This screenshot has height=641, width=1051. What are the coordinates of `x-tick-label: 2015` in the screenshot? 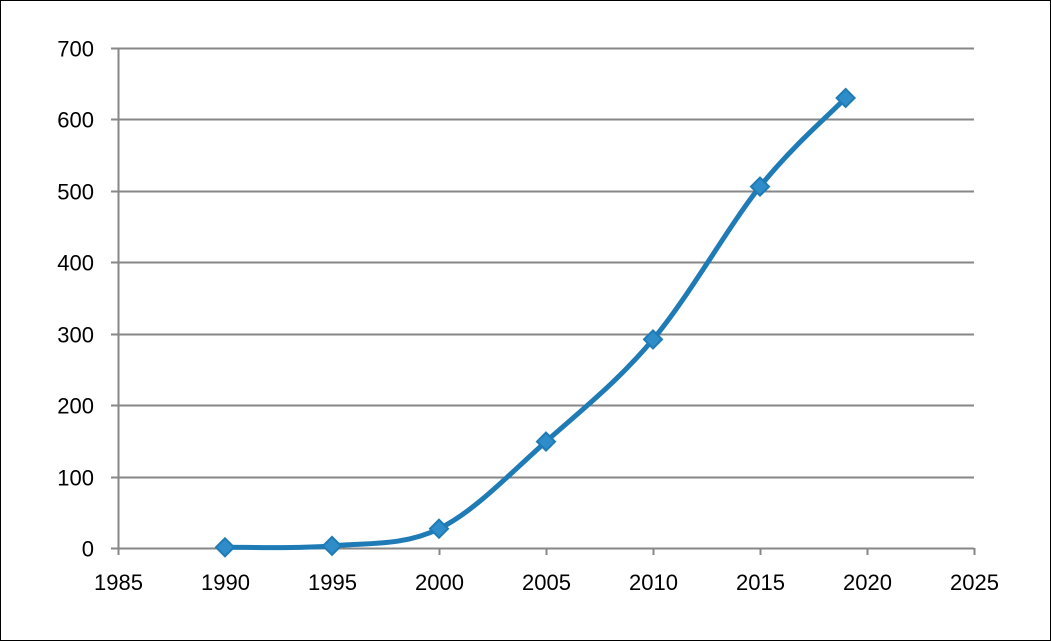 It's located at (760, 582).